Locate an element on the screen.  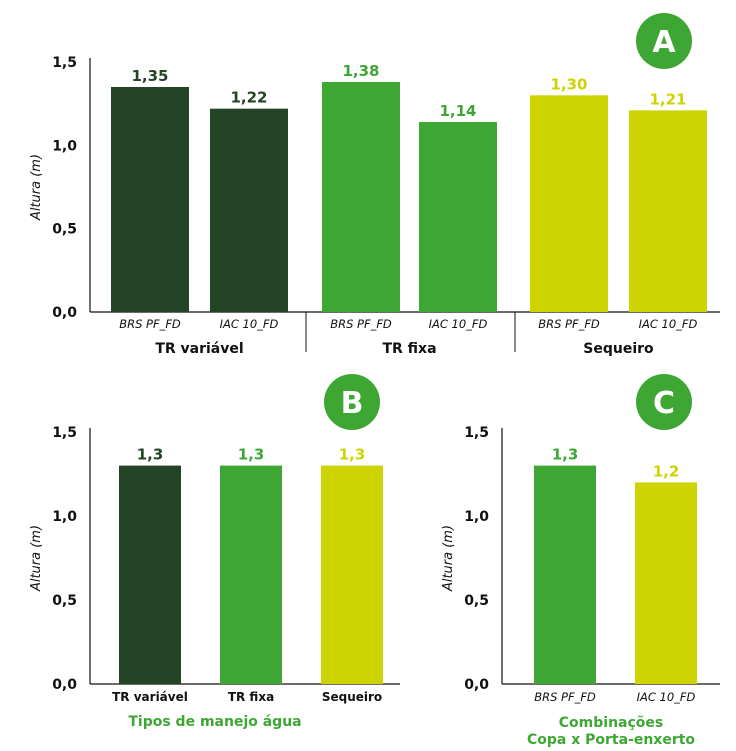
panel-badge-letter: C is located at coordinates (664, 403).